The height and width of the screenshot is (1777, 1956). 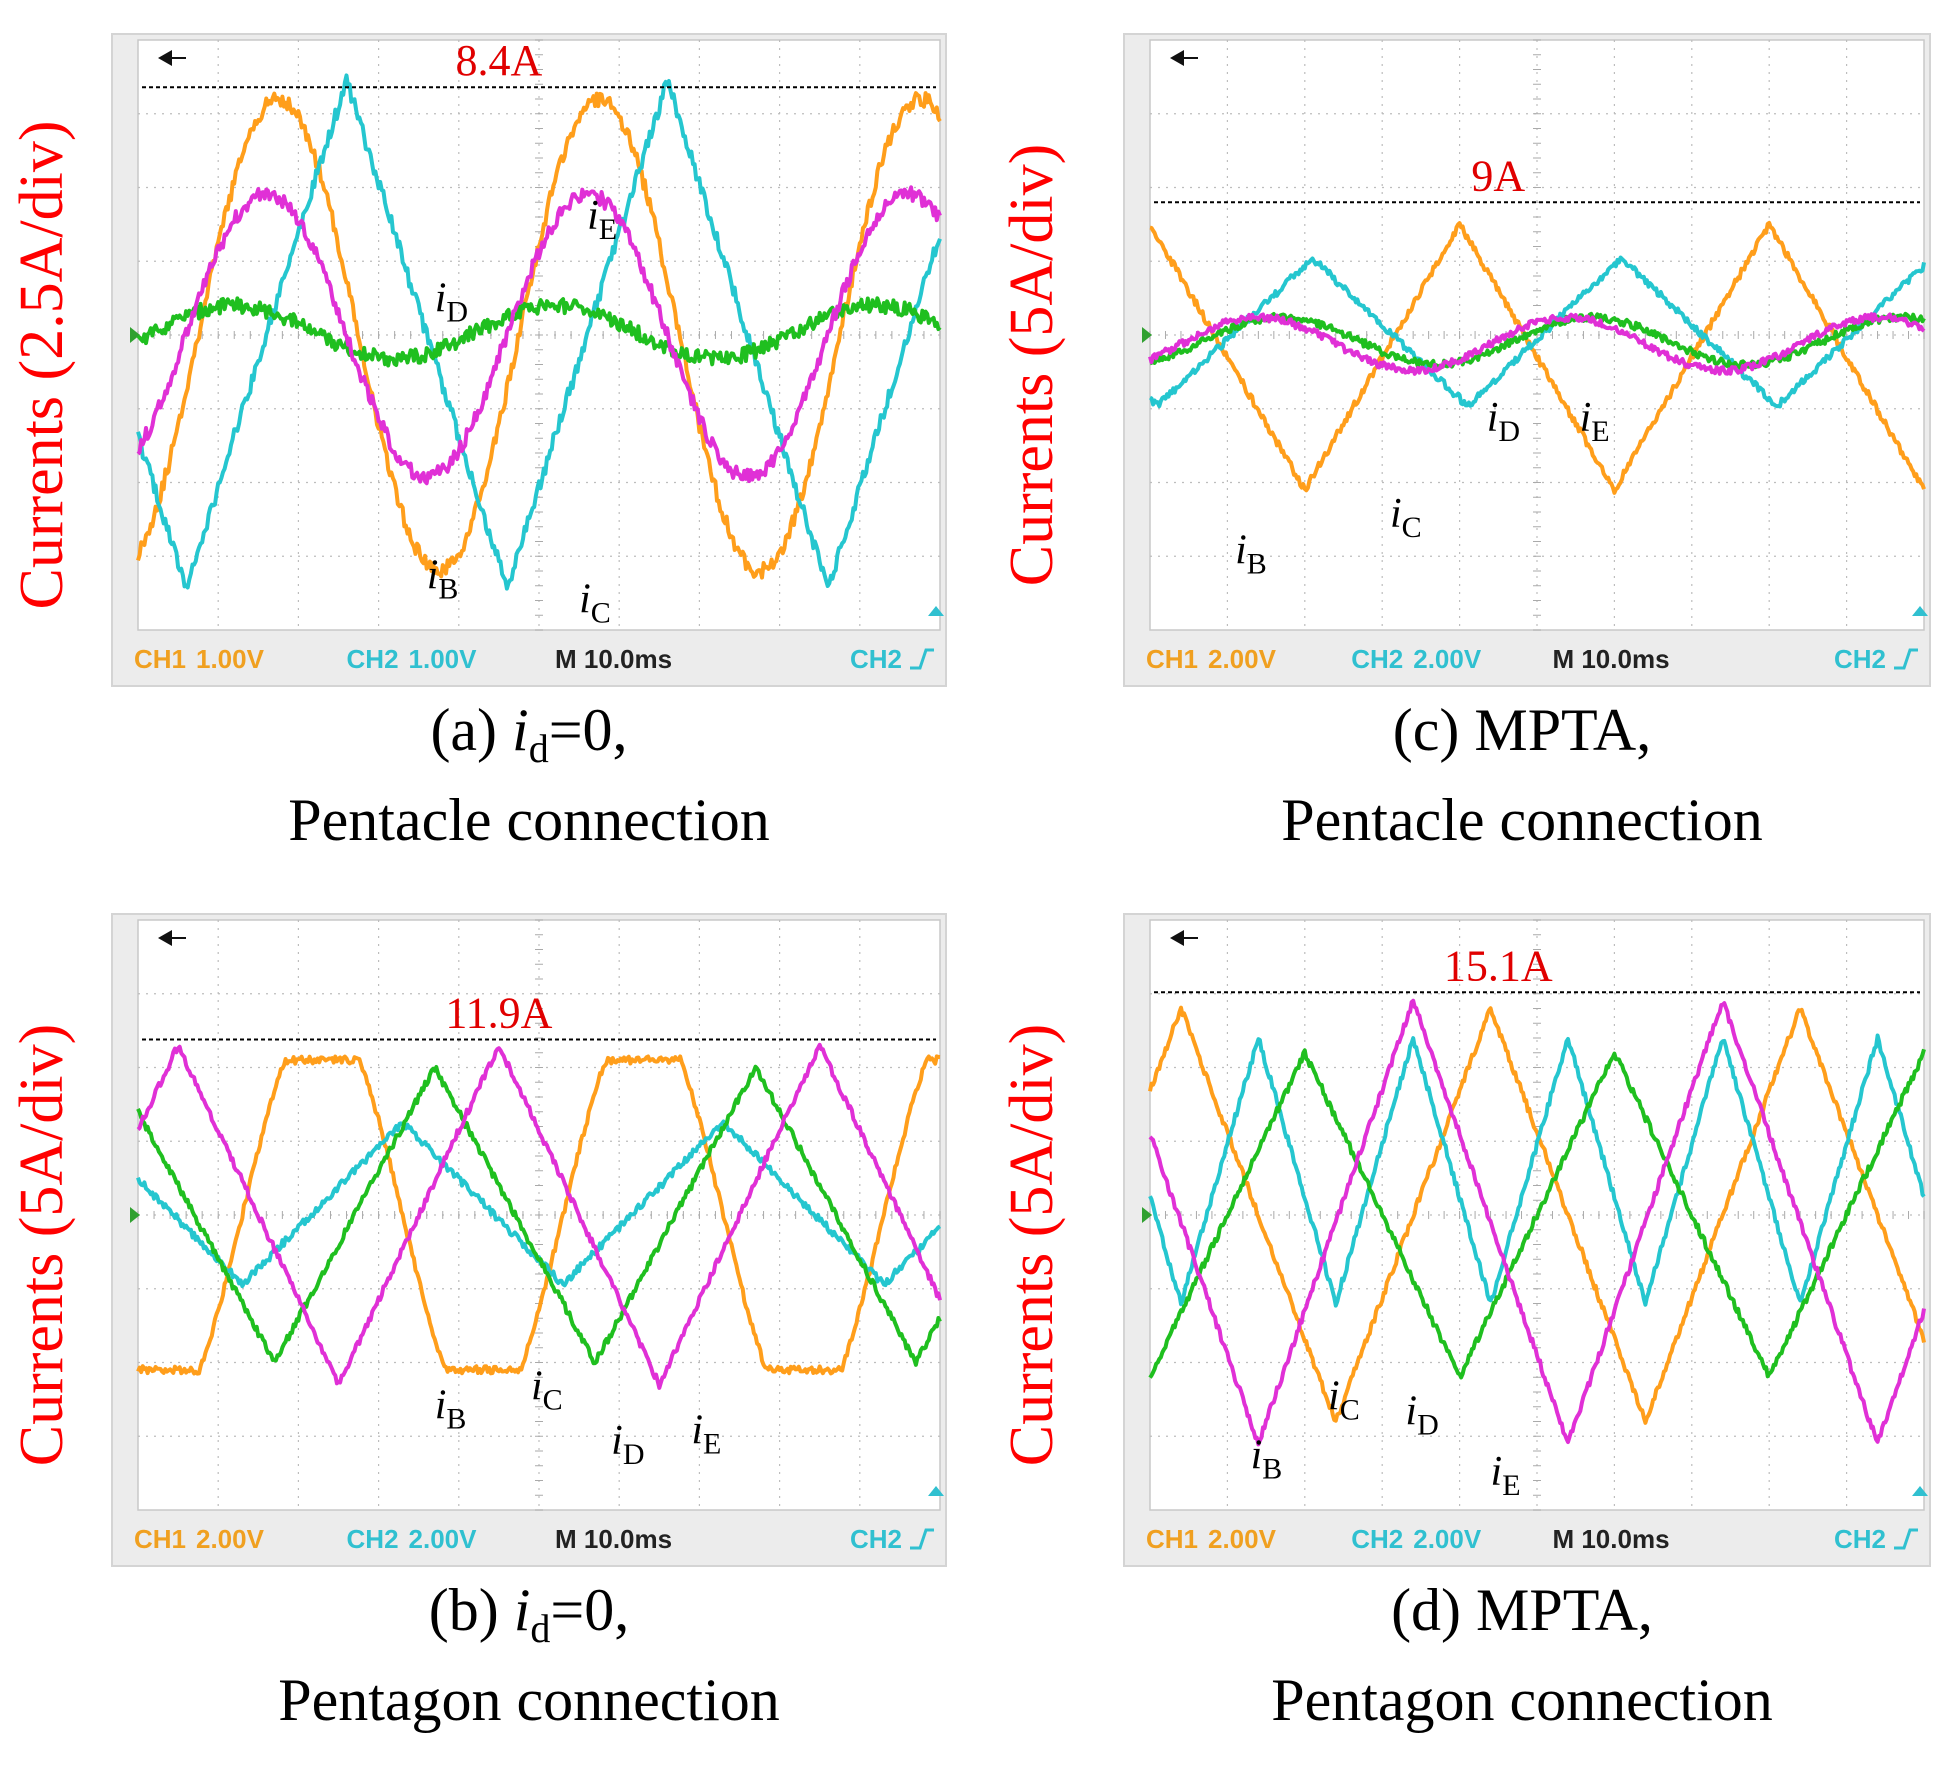 What do you see at coordinates (1498, 965) in the screenshot?
I see `peak-label: 15.1A` at bounding box center [1498, 965].